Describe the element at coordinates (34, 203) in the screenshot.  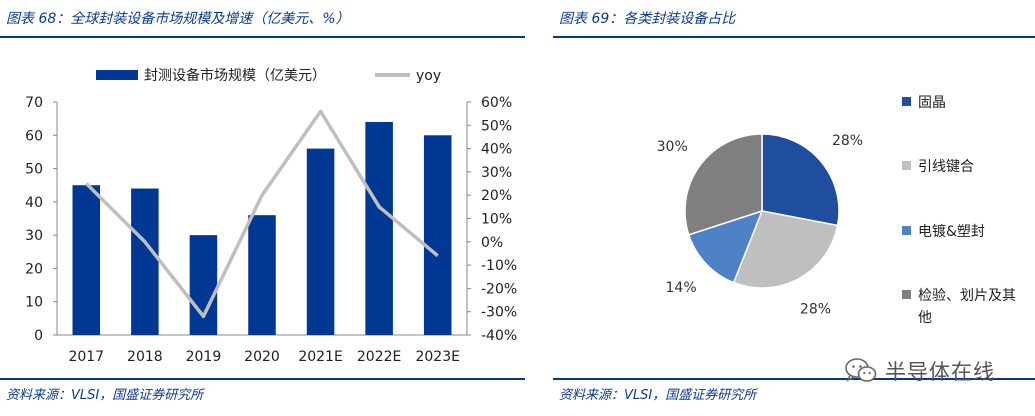
I see `y-tick-label-left: 40` at that location.